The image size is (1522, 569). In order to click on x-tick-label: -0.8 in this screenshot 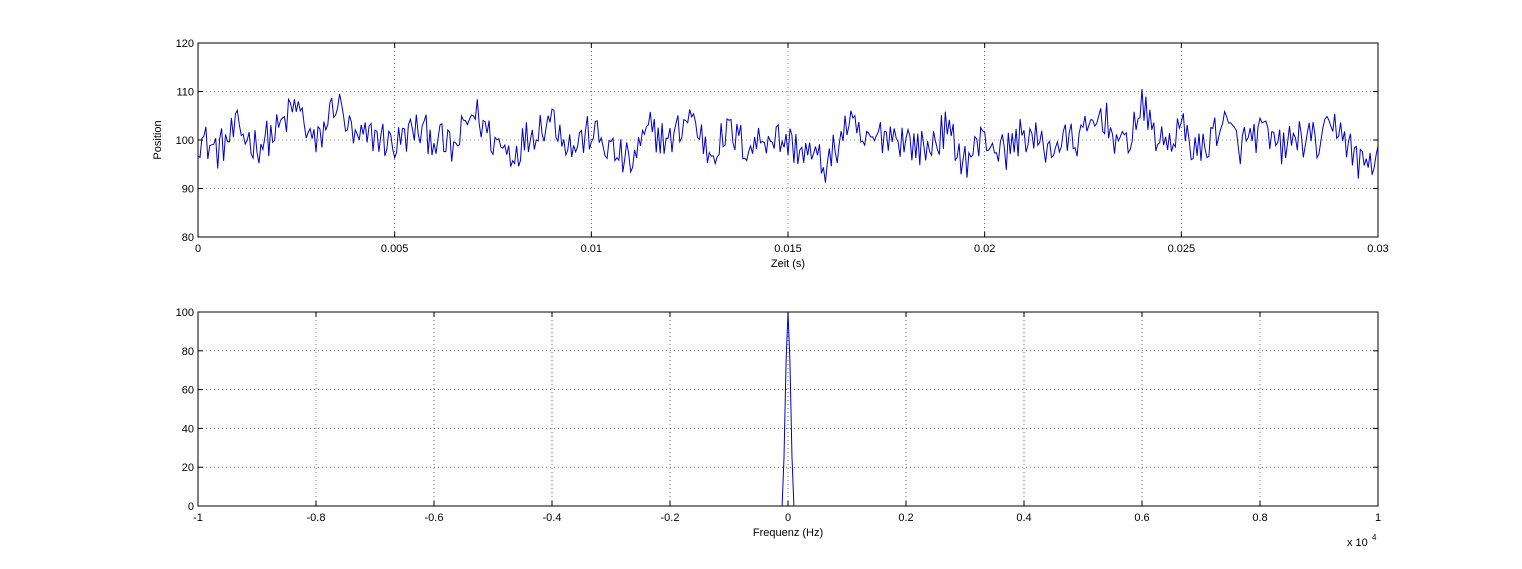, I will do `click(316, 518)`.